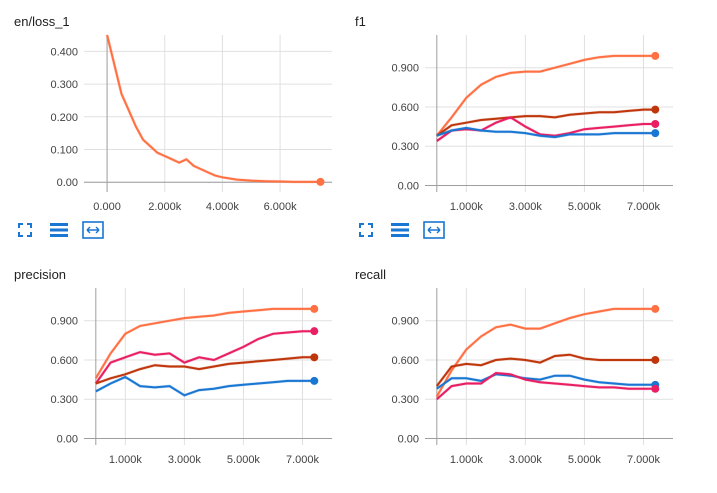  I want to click on y-tick-label: 0.100, so click(64, 150).